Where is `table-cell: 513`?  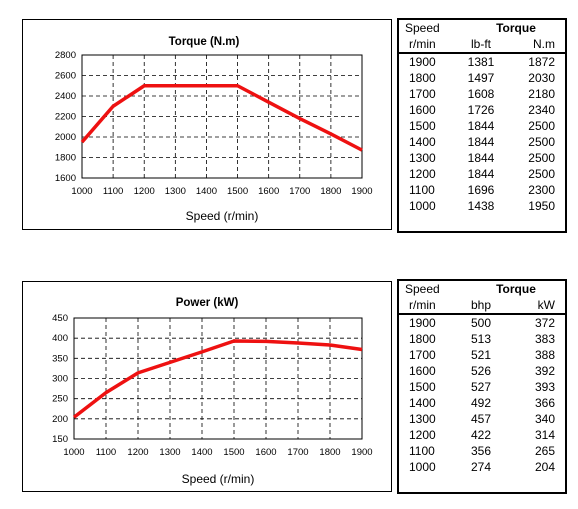
table-cell: 513 is located at coordinates (481, 339).